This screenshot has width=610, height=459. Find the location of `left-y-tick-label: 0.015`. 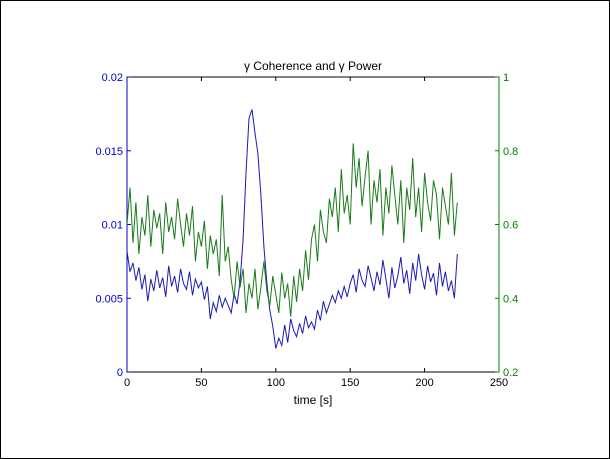

left-y-tick-label: 0.015 is located at coordinates (109, 152).